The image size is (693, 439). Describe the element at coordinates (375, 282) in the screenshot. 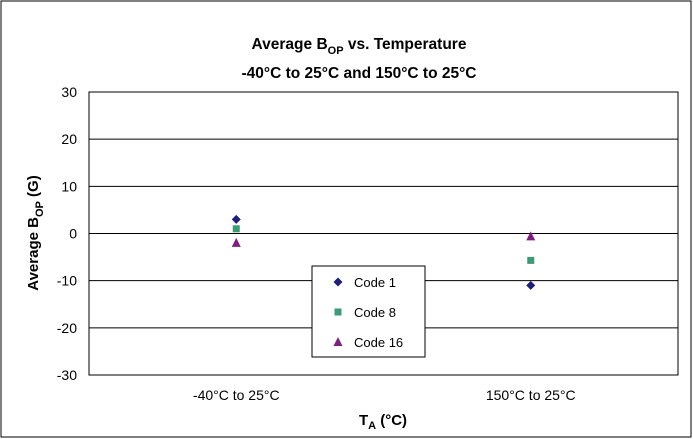

I see `legend-label: Code 1` at that location.